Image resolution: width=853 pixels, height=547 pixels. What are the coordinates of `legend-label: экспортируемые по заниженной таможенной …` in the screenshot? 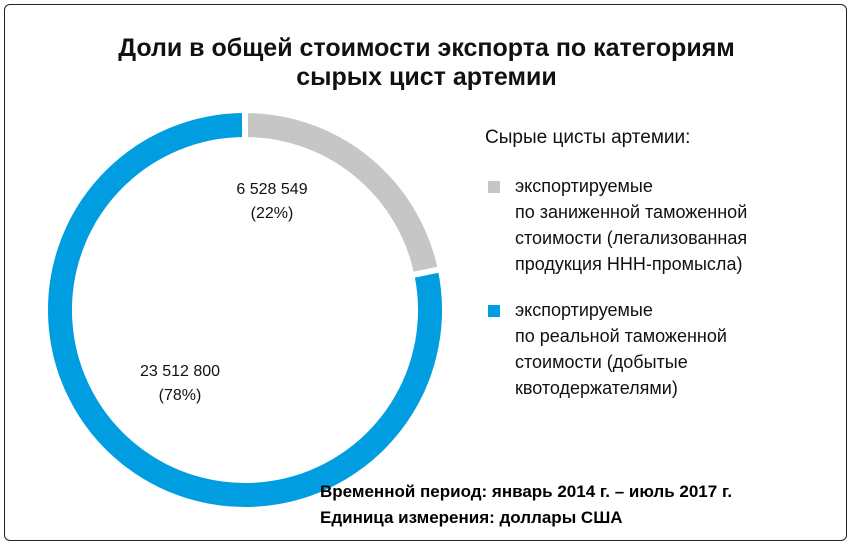 It's located at (631, 225).